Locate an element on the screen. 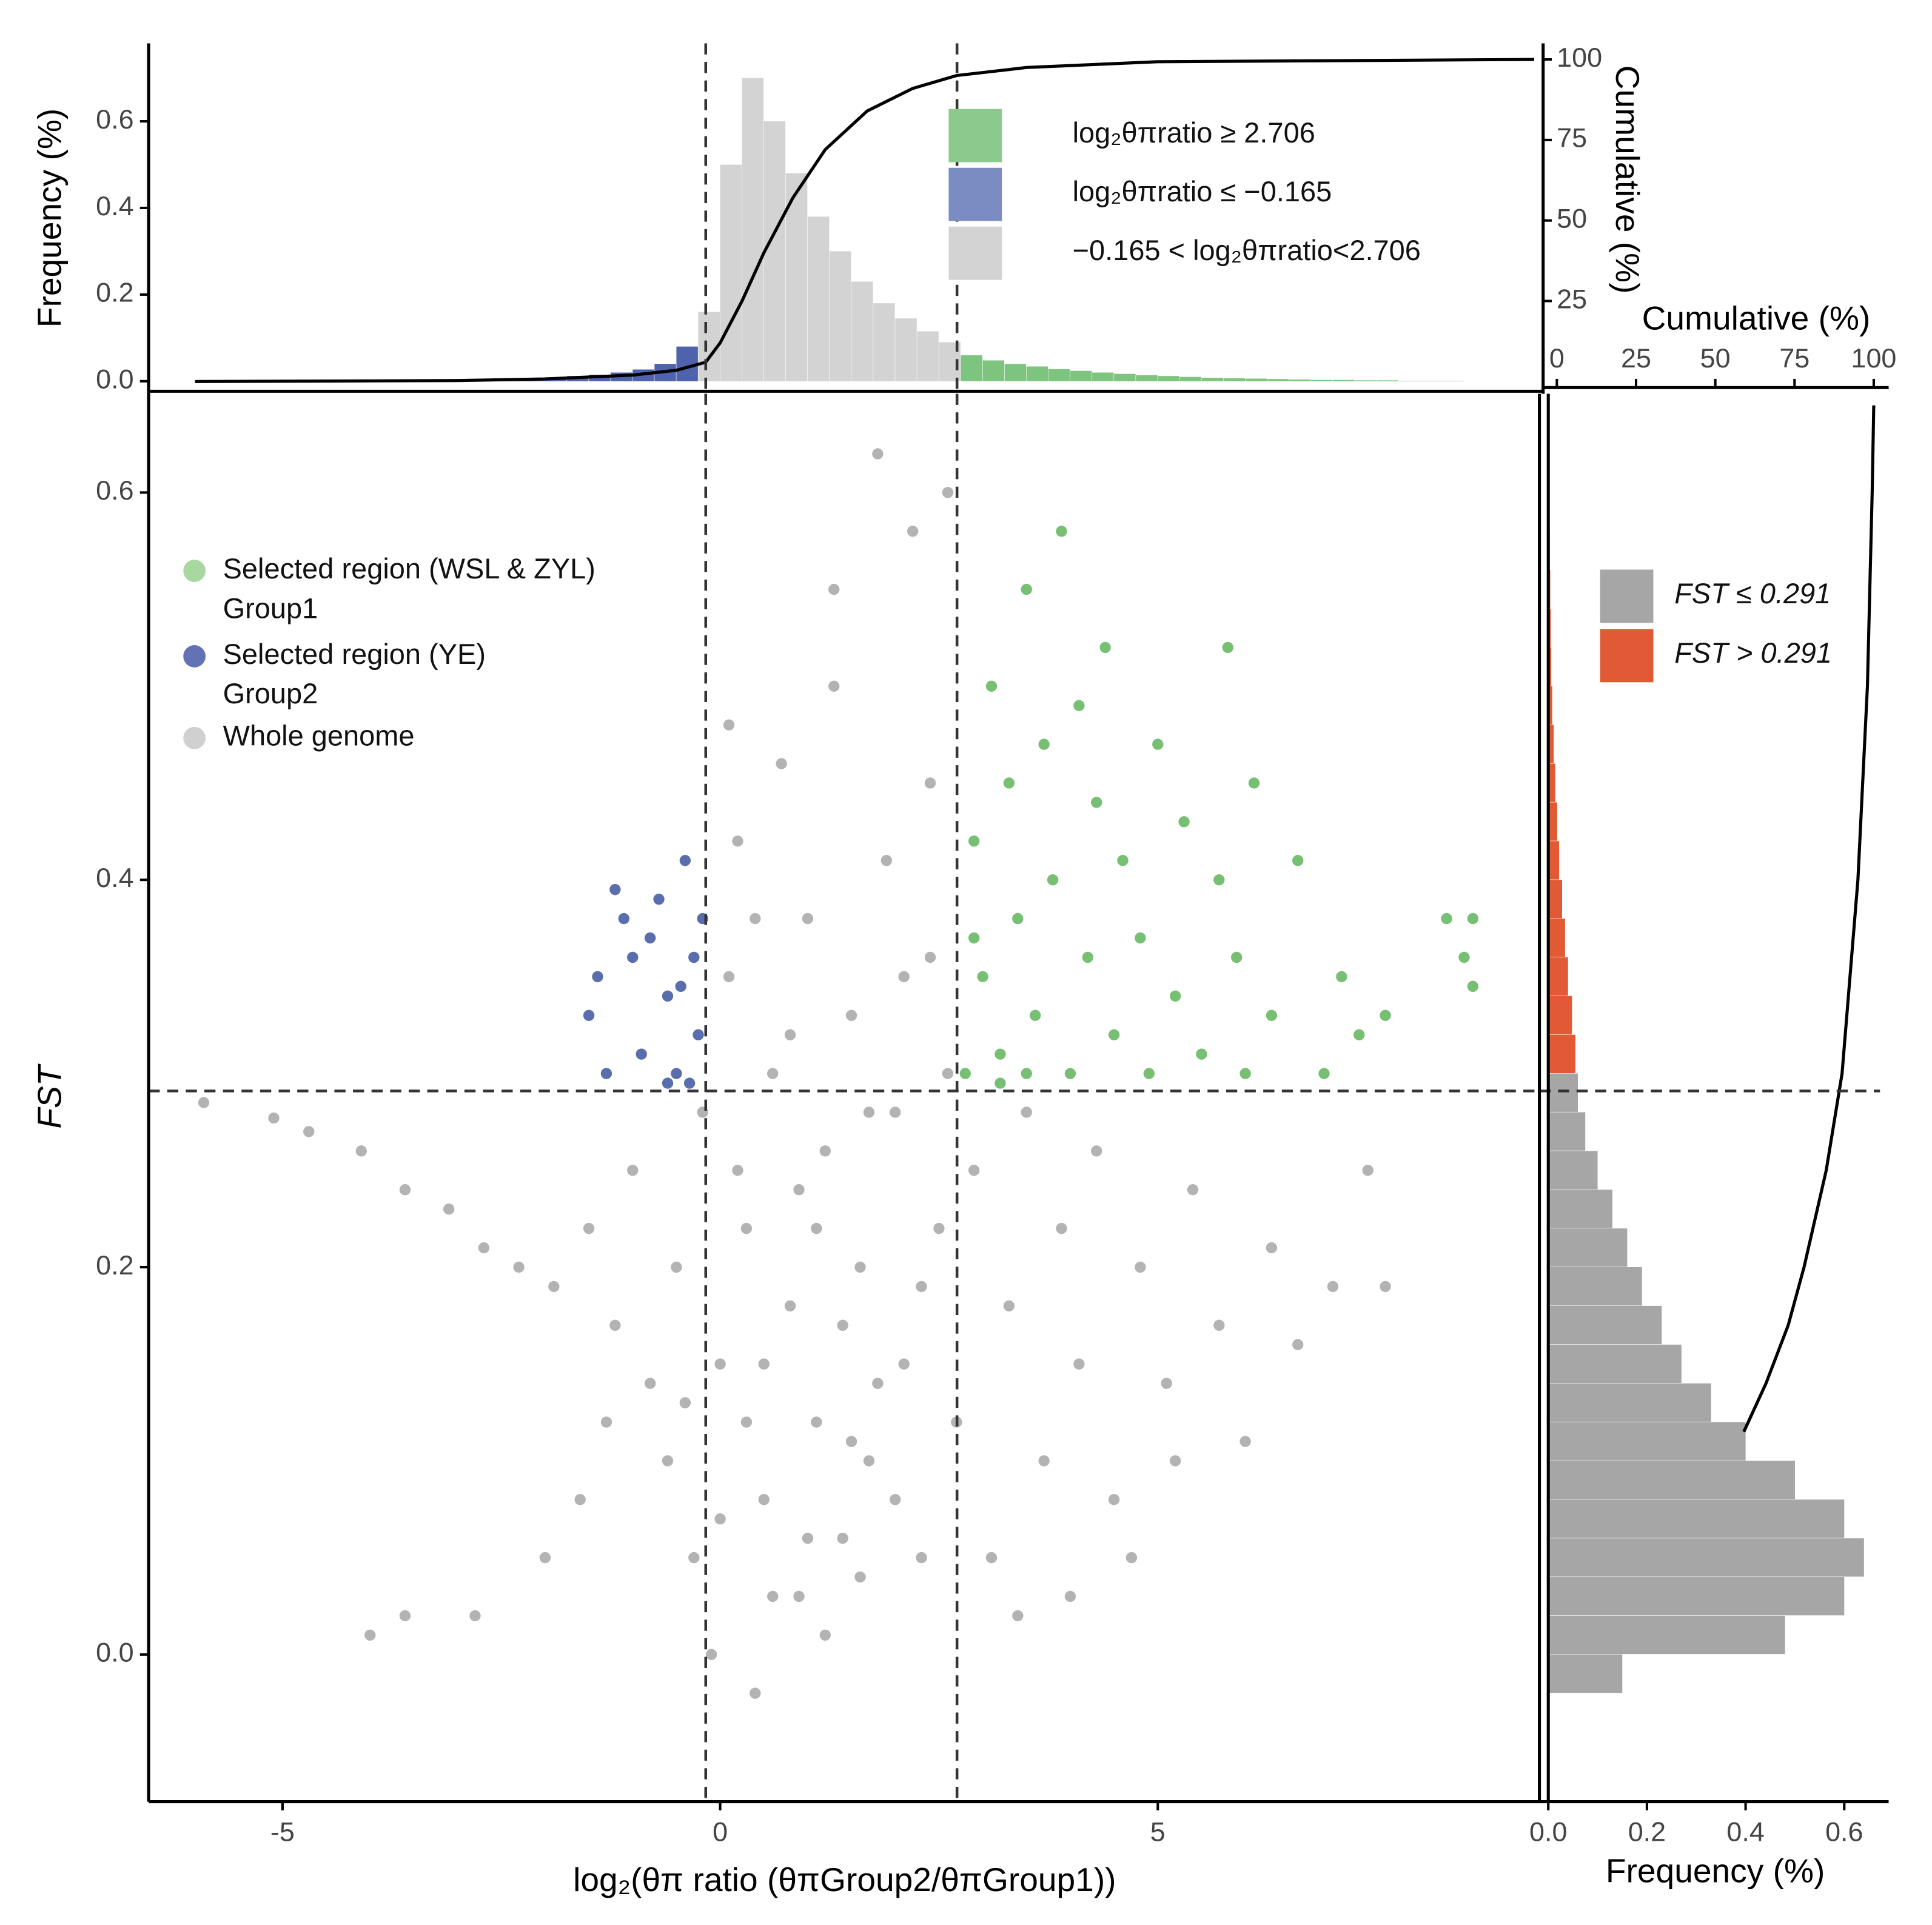 Image resolution: width=1932 pixels, height=1925 pixels. y-tick-label: 0.2 is located at coordinates (114, 292).